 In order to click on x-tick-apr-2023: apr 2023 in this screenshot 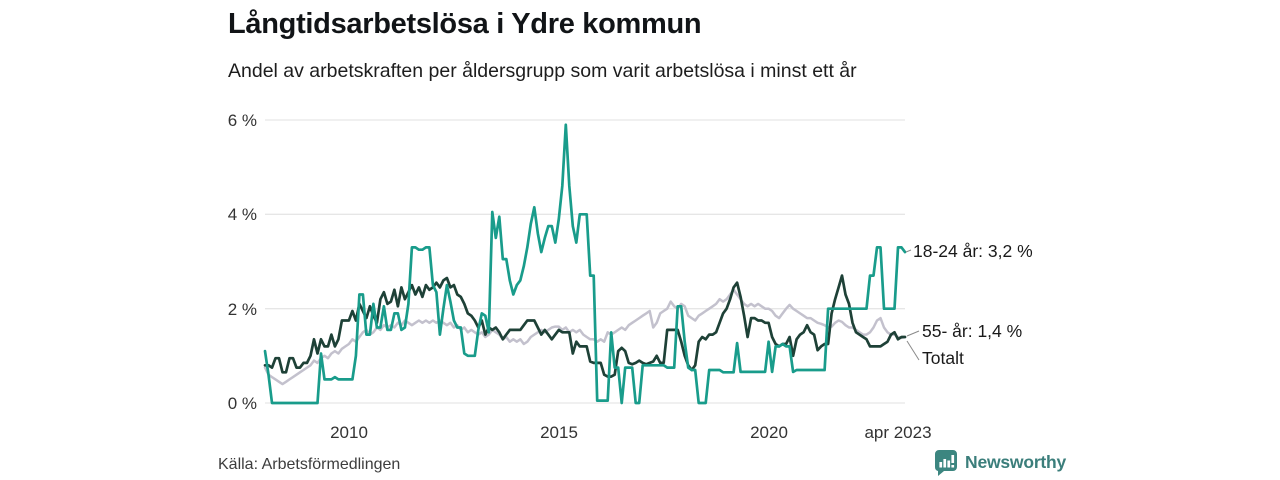, I will do `click(897, 432)`.